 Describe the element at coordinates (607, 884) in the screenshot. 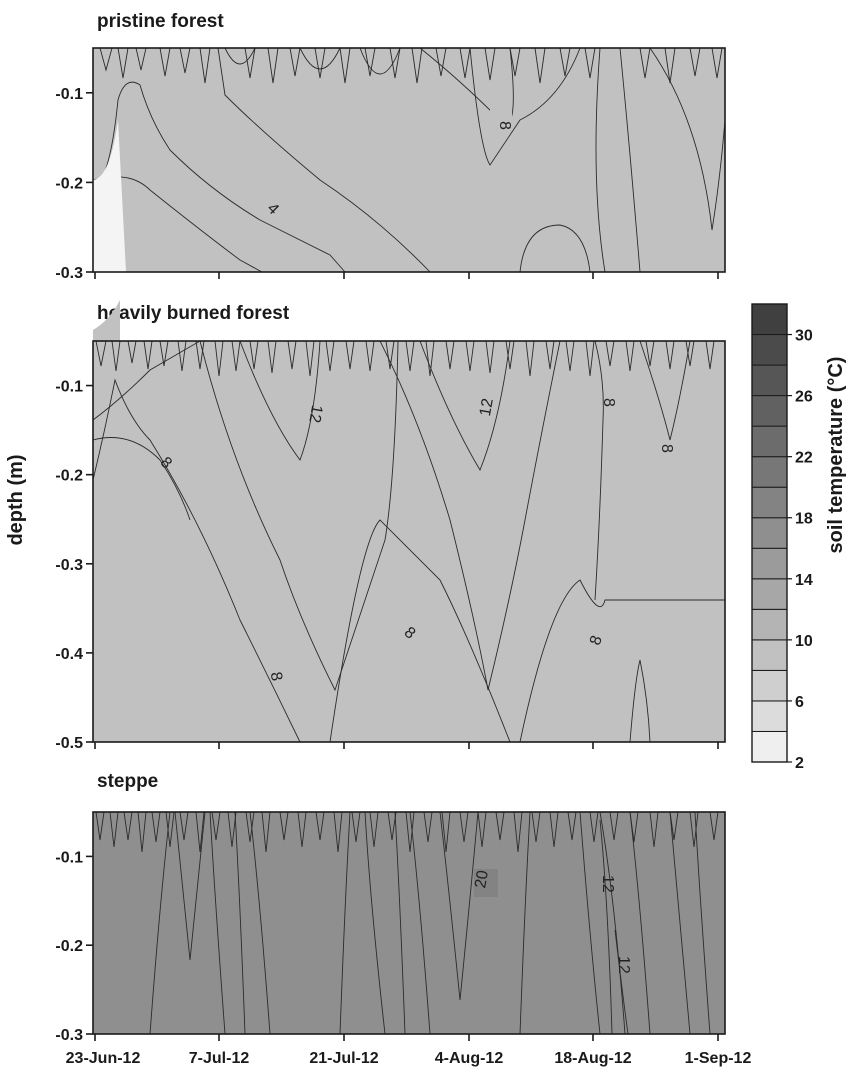

I see `contour-label-steppe-12a: 12` at that location.